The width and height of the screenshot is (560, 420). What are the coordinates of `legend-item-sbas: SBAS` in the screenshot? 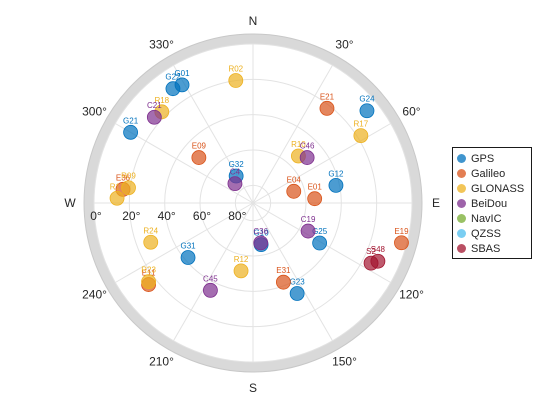 It's located at (492, 248).